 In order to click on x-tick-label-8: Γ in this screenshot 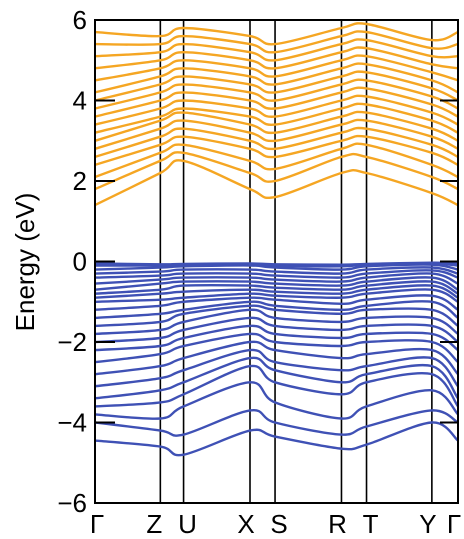, I will do `click(454, 524)`.